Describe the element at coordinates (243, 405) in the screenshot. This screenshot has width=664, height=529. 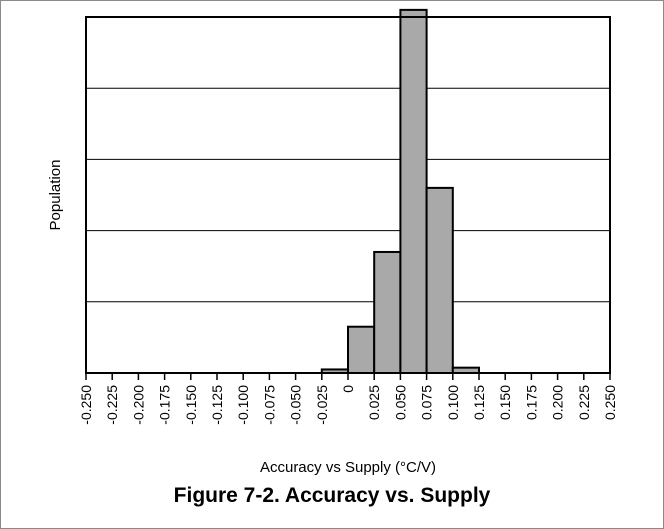
I see `x-tick-label: -0.100` at that location.